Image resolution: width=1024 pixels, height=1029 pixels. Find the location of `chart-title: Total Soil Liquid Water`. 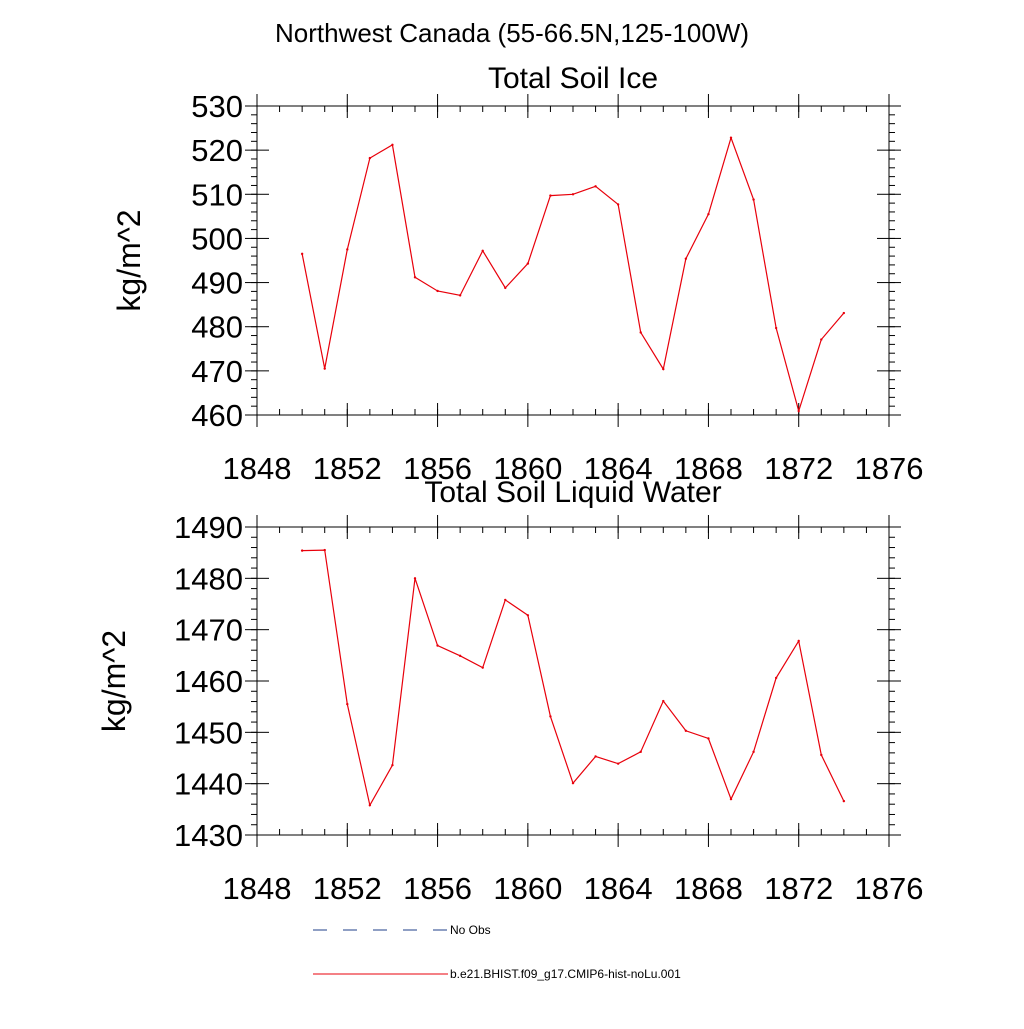

chart-title: Total Soil Liquid Water is located at coordinates (572, 492).